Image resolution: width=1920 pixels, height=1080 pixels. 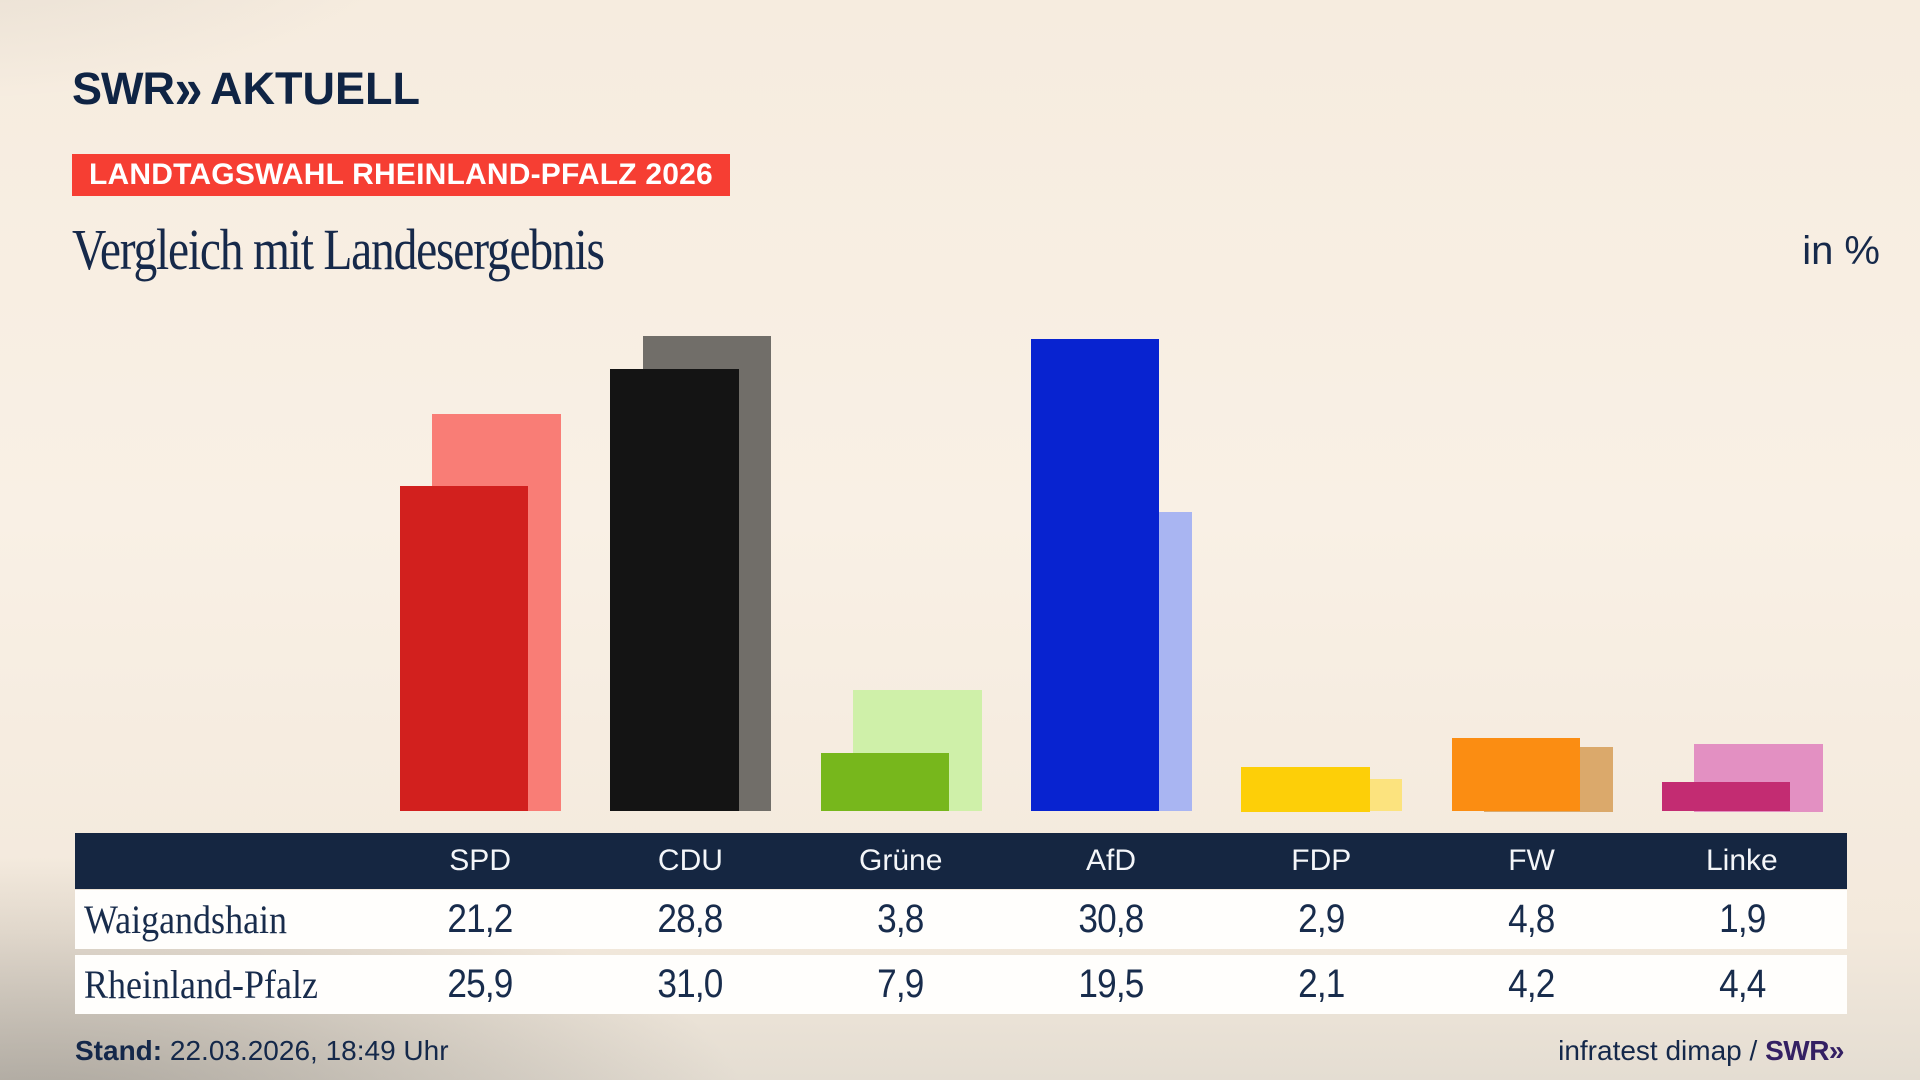 What do you see at coordinates (1758, 778) in the screenshot?
I see `bar-linke-rheinland-pfalz` at bounding box center [1758, 778].